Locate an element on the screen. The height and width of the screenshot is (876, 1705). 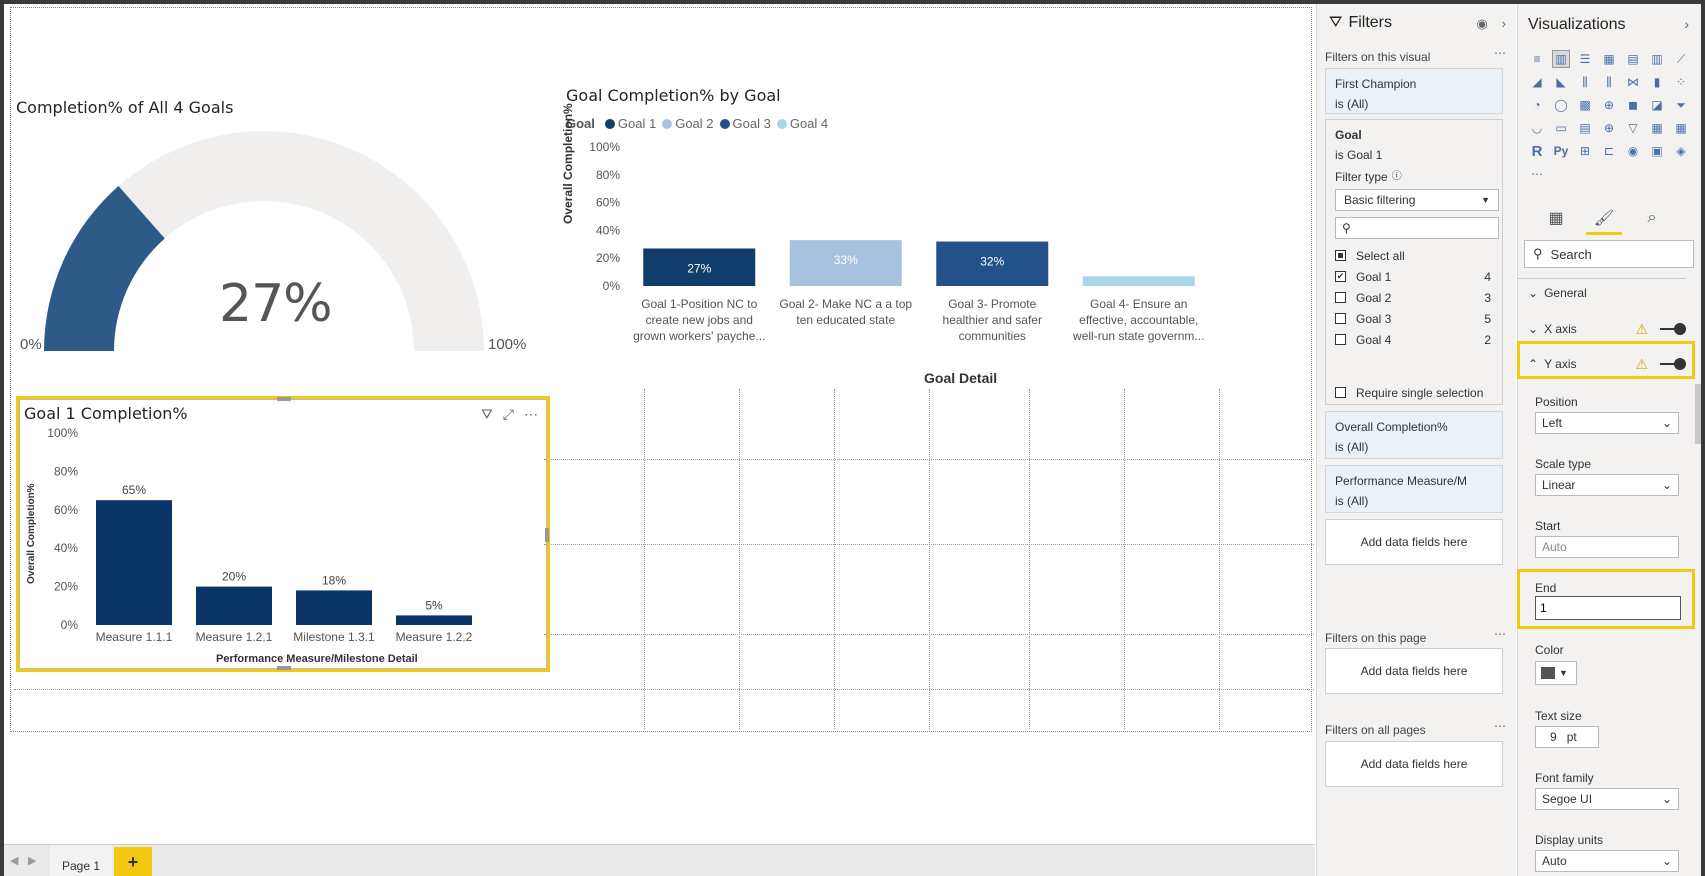
filled-map-icon: ◼ is located at coordinates (1633, 105).